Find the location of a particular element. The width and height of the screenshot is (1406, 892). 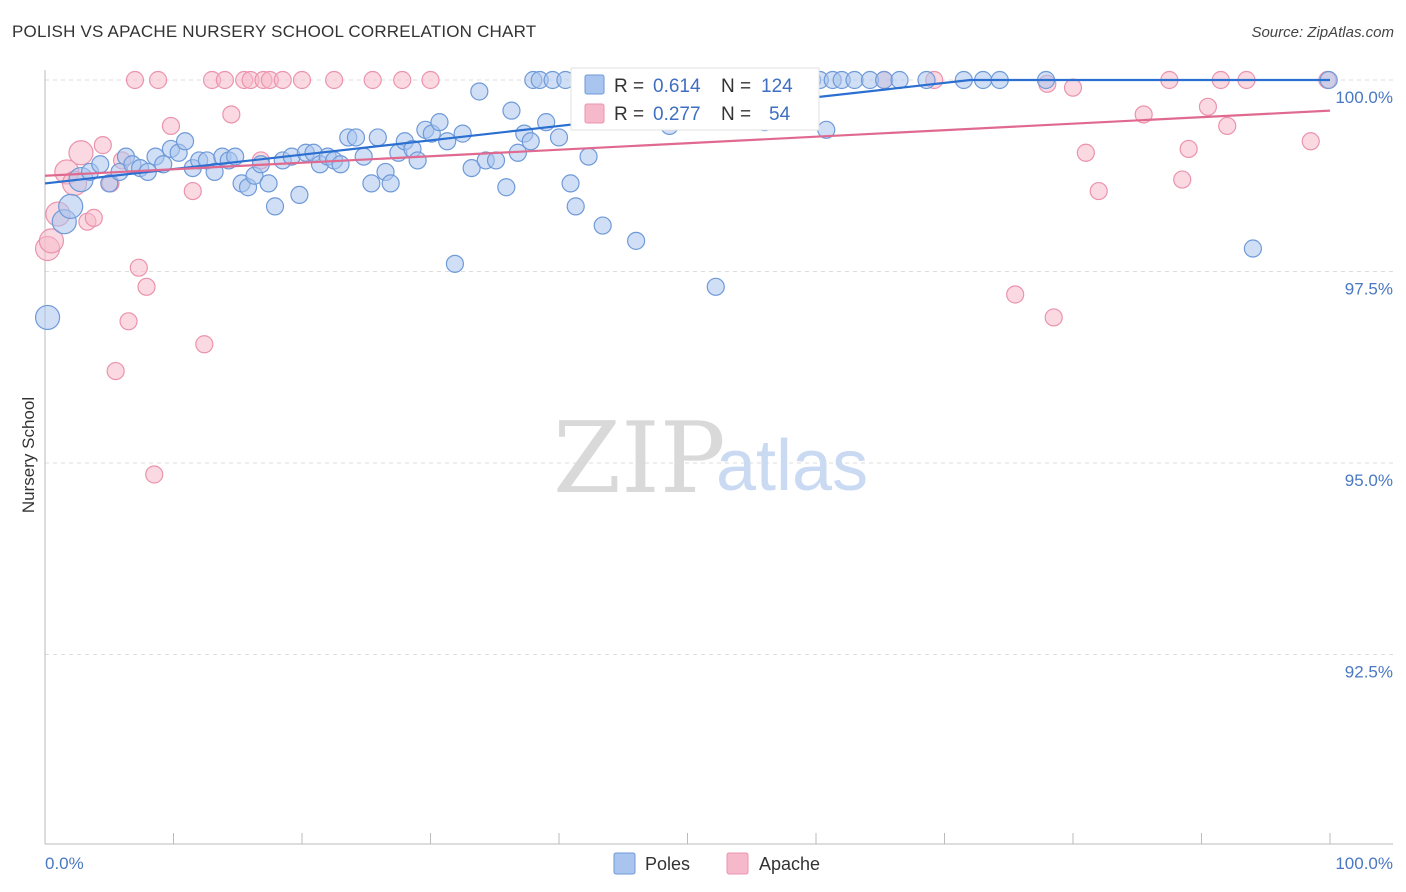

stats-legend-box: R = 0.614 N = 124 R = 0.277 N = 54 is located at coordinates (695, 99).